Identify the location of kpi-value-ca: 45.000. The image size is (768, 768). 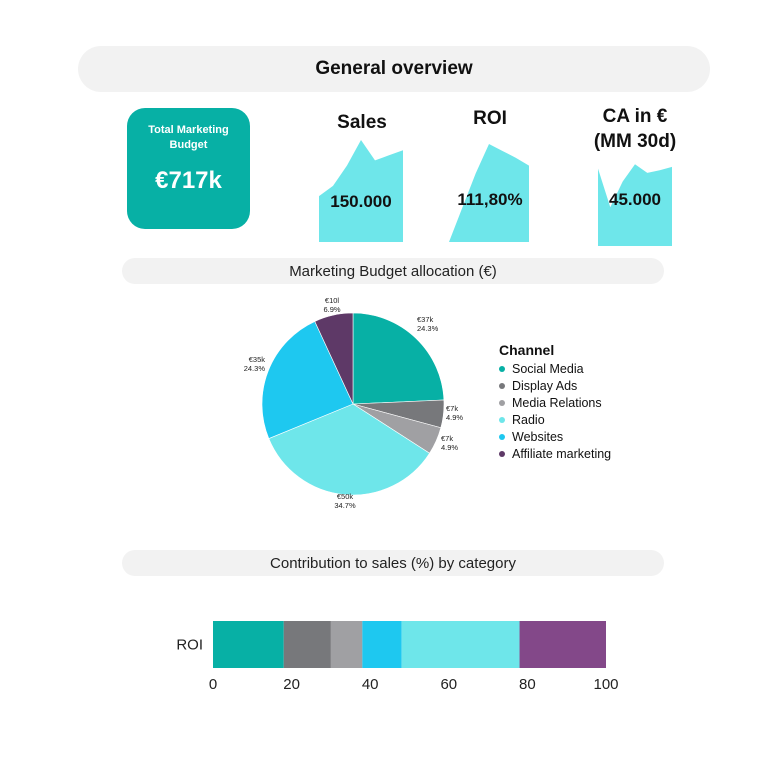
(635, 199).